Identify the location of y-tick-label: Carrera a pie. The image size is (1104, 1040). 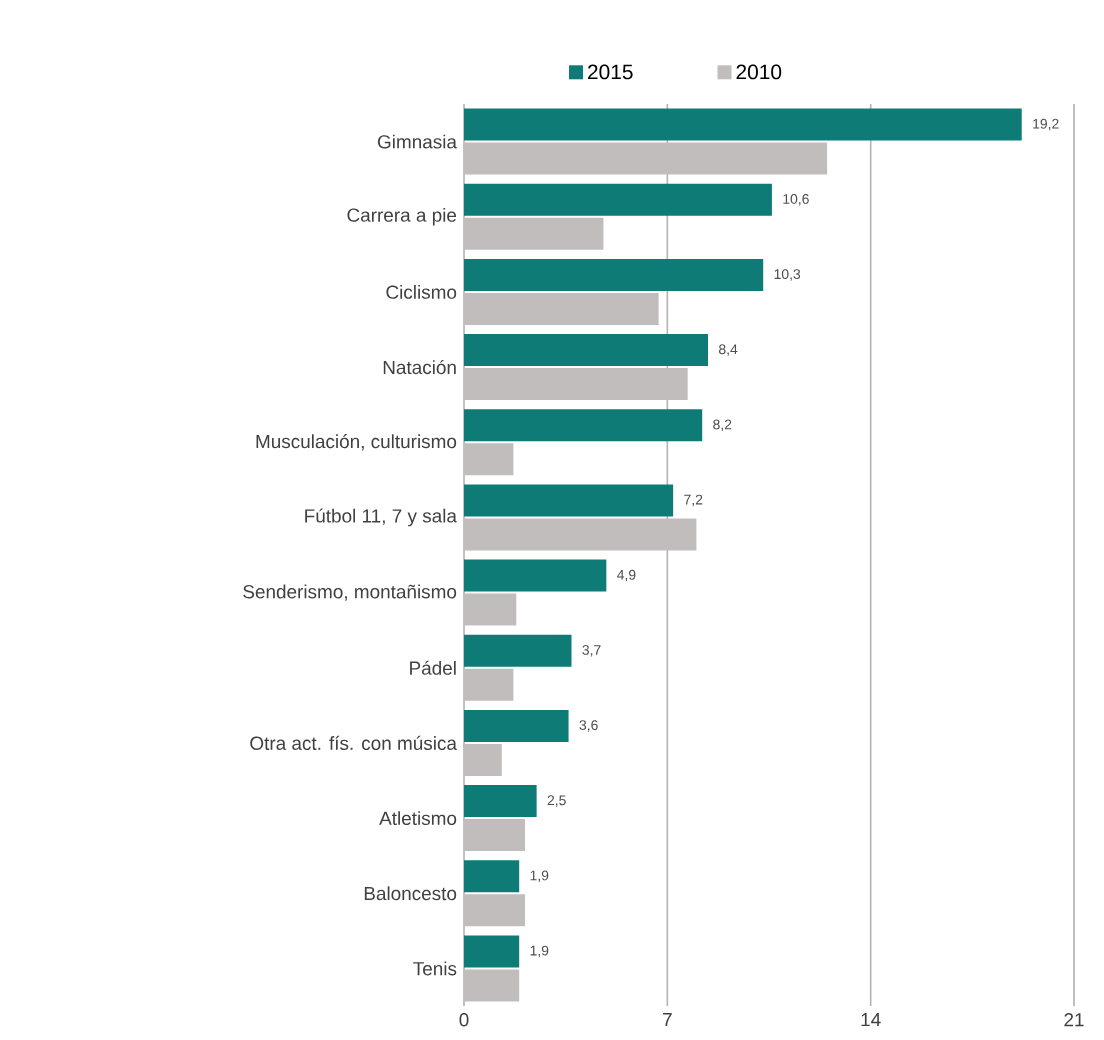
(402, 216).